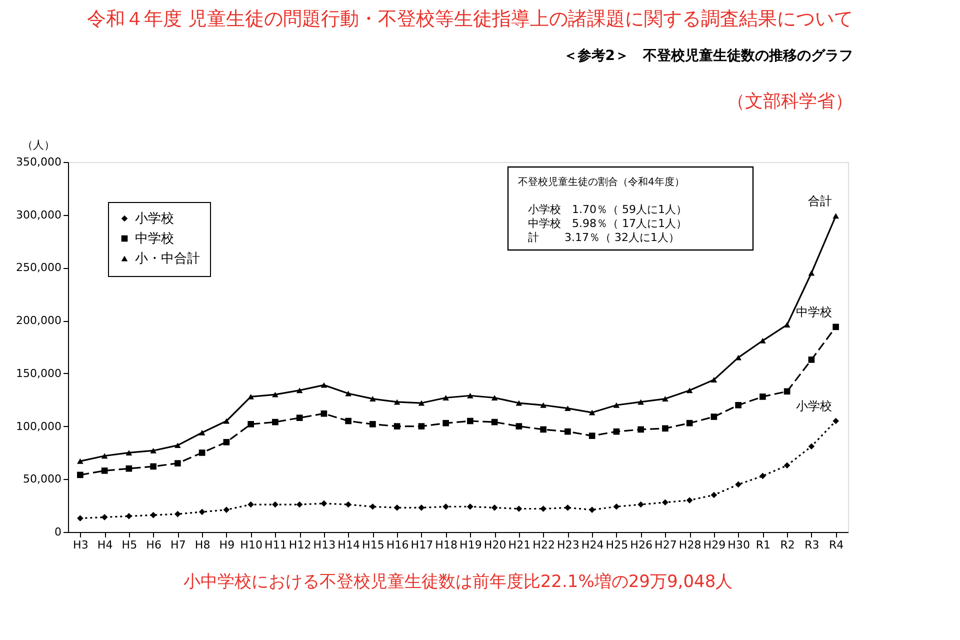 Image resolution: width=960 pixels, height=640 pixels. What do you see at coordinates (154, 219) in the screenshot?
I see `legend-label: 小学校` at bounding box center [154, 219].